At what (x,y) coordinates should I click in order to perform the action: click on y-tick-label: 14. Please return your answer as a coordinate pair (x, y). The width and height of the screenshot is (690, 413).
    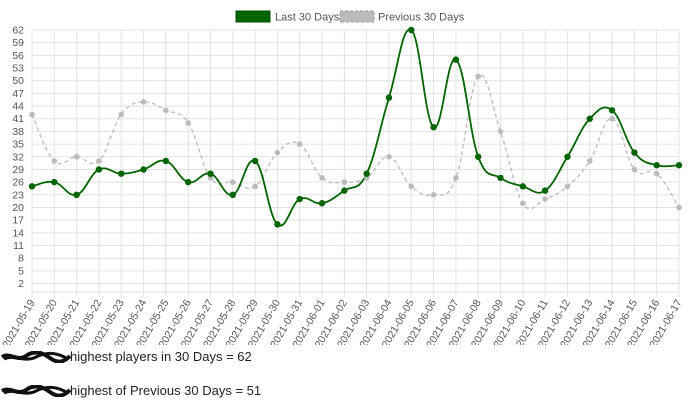
    Looking at the image, I should click on (18, 233).